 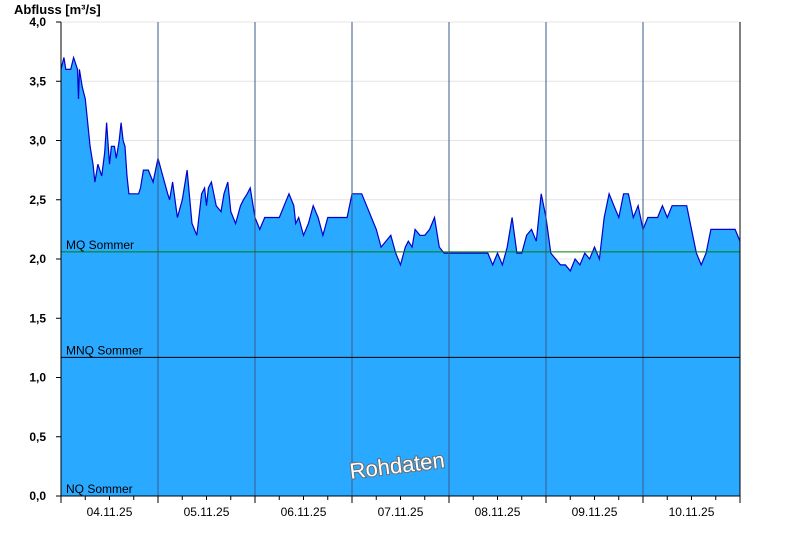 I want to click on reference-label: MNQ Sommer, so click(x=104, y=350).